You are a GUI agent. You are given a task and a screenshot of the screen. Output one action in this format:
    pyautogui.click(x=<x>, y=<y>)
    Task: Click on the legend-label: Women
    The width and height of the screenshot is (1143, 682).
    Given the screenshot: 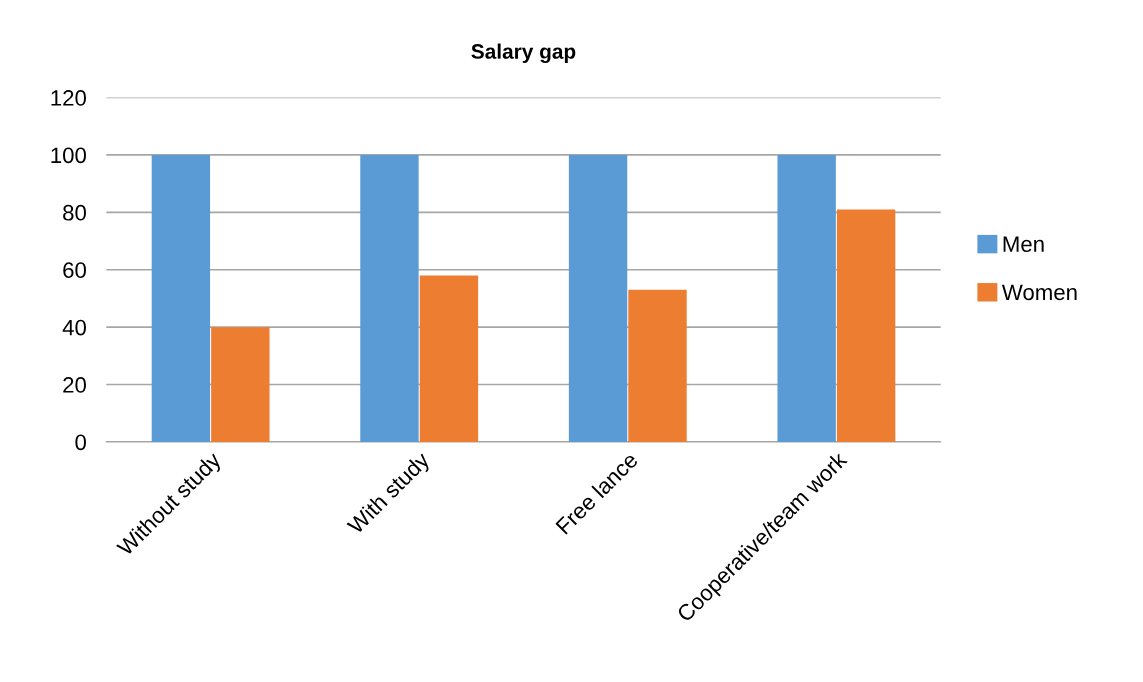 What is the action you would take?
    pyautogui.click(x=1039, y=292)
    